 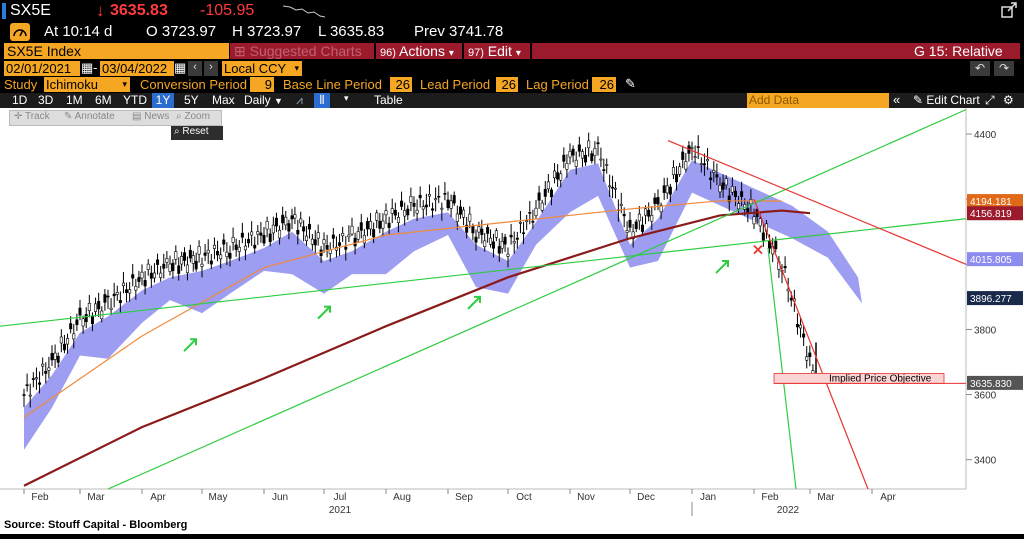 I want to click on study-select: Ichimoku ▾, so click(x=87, y=84).